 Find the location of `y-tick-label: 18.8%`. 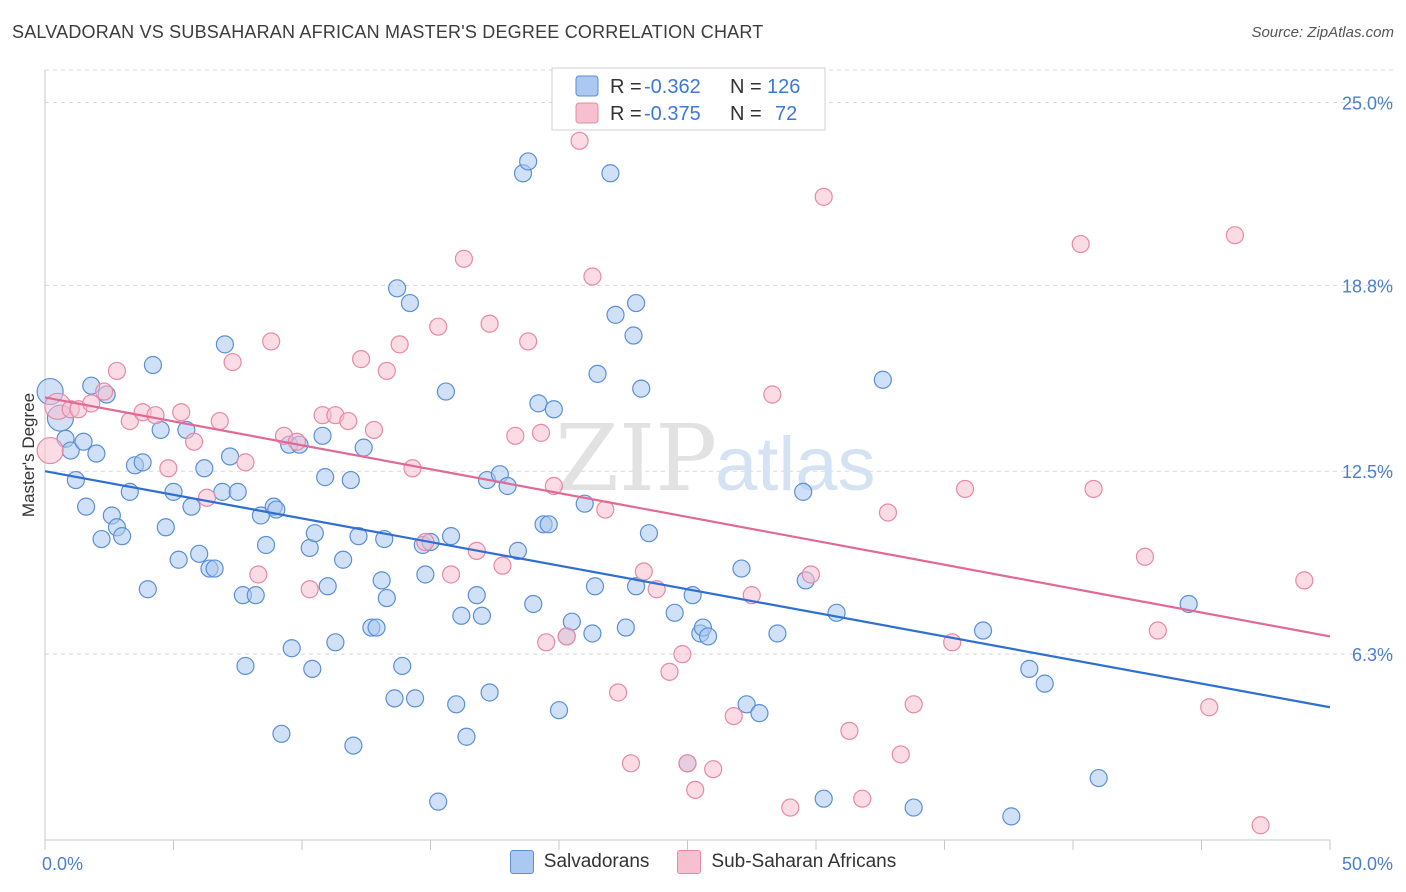

y-tick-label: 18.8% is located at coordinates (1367, 286).